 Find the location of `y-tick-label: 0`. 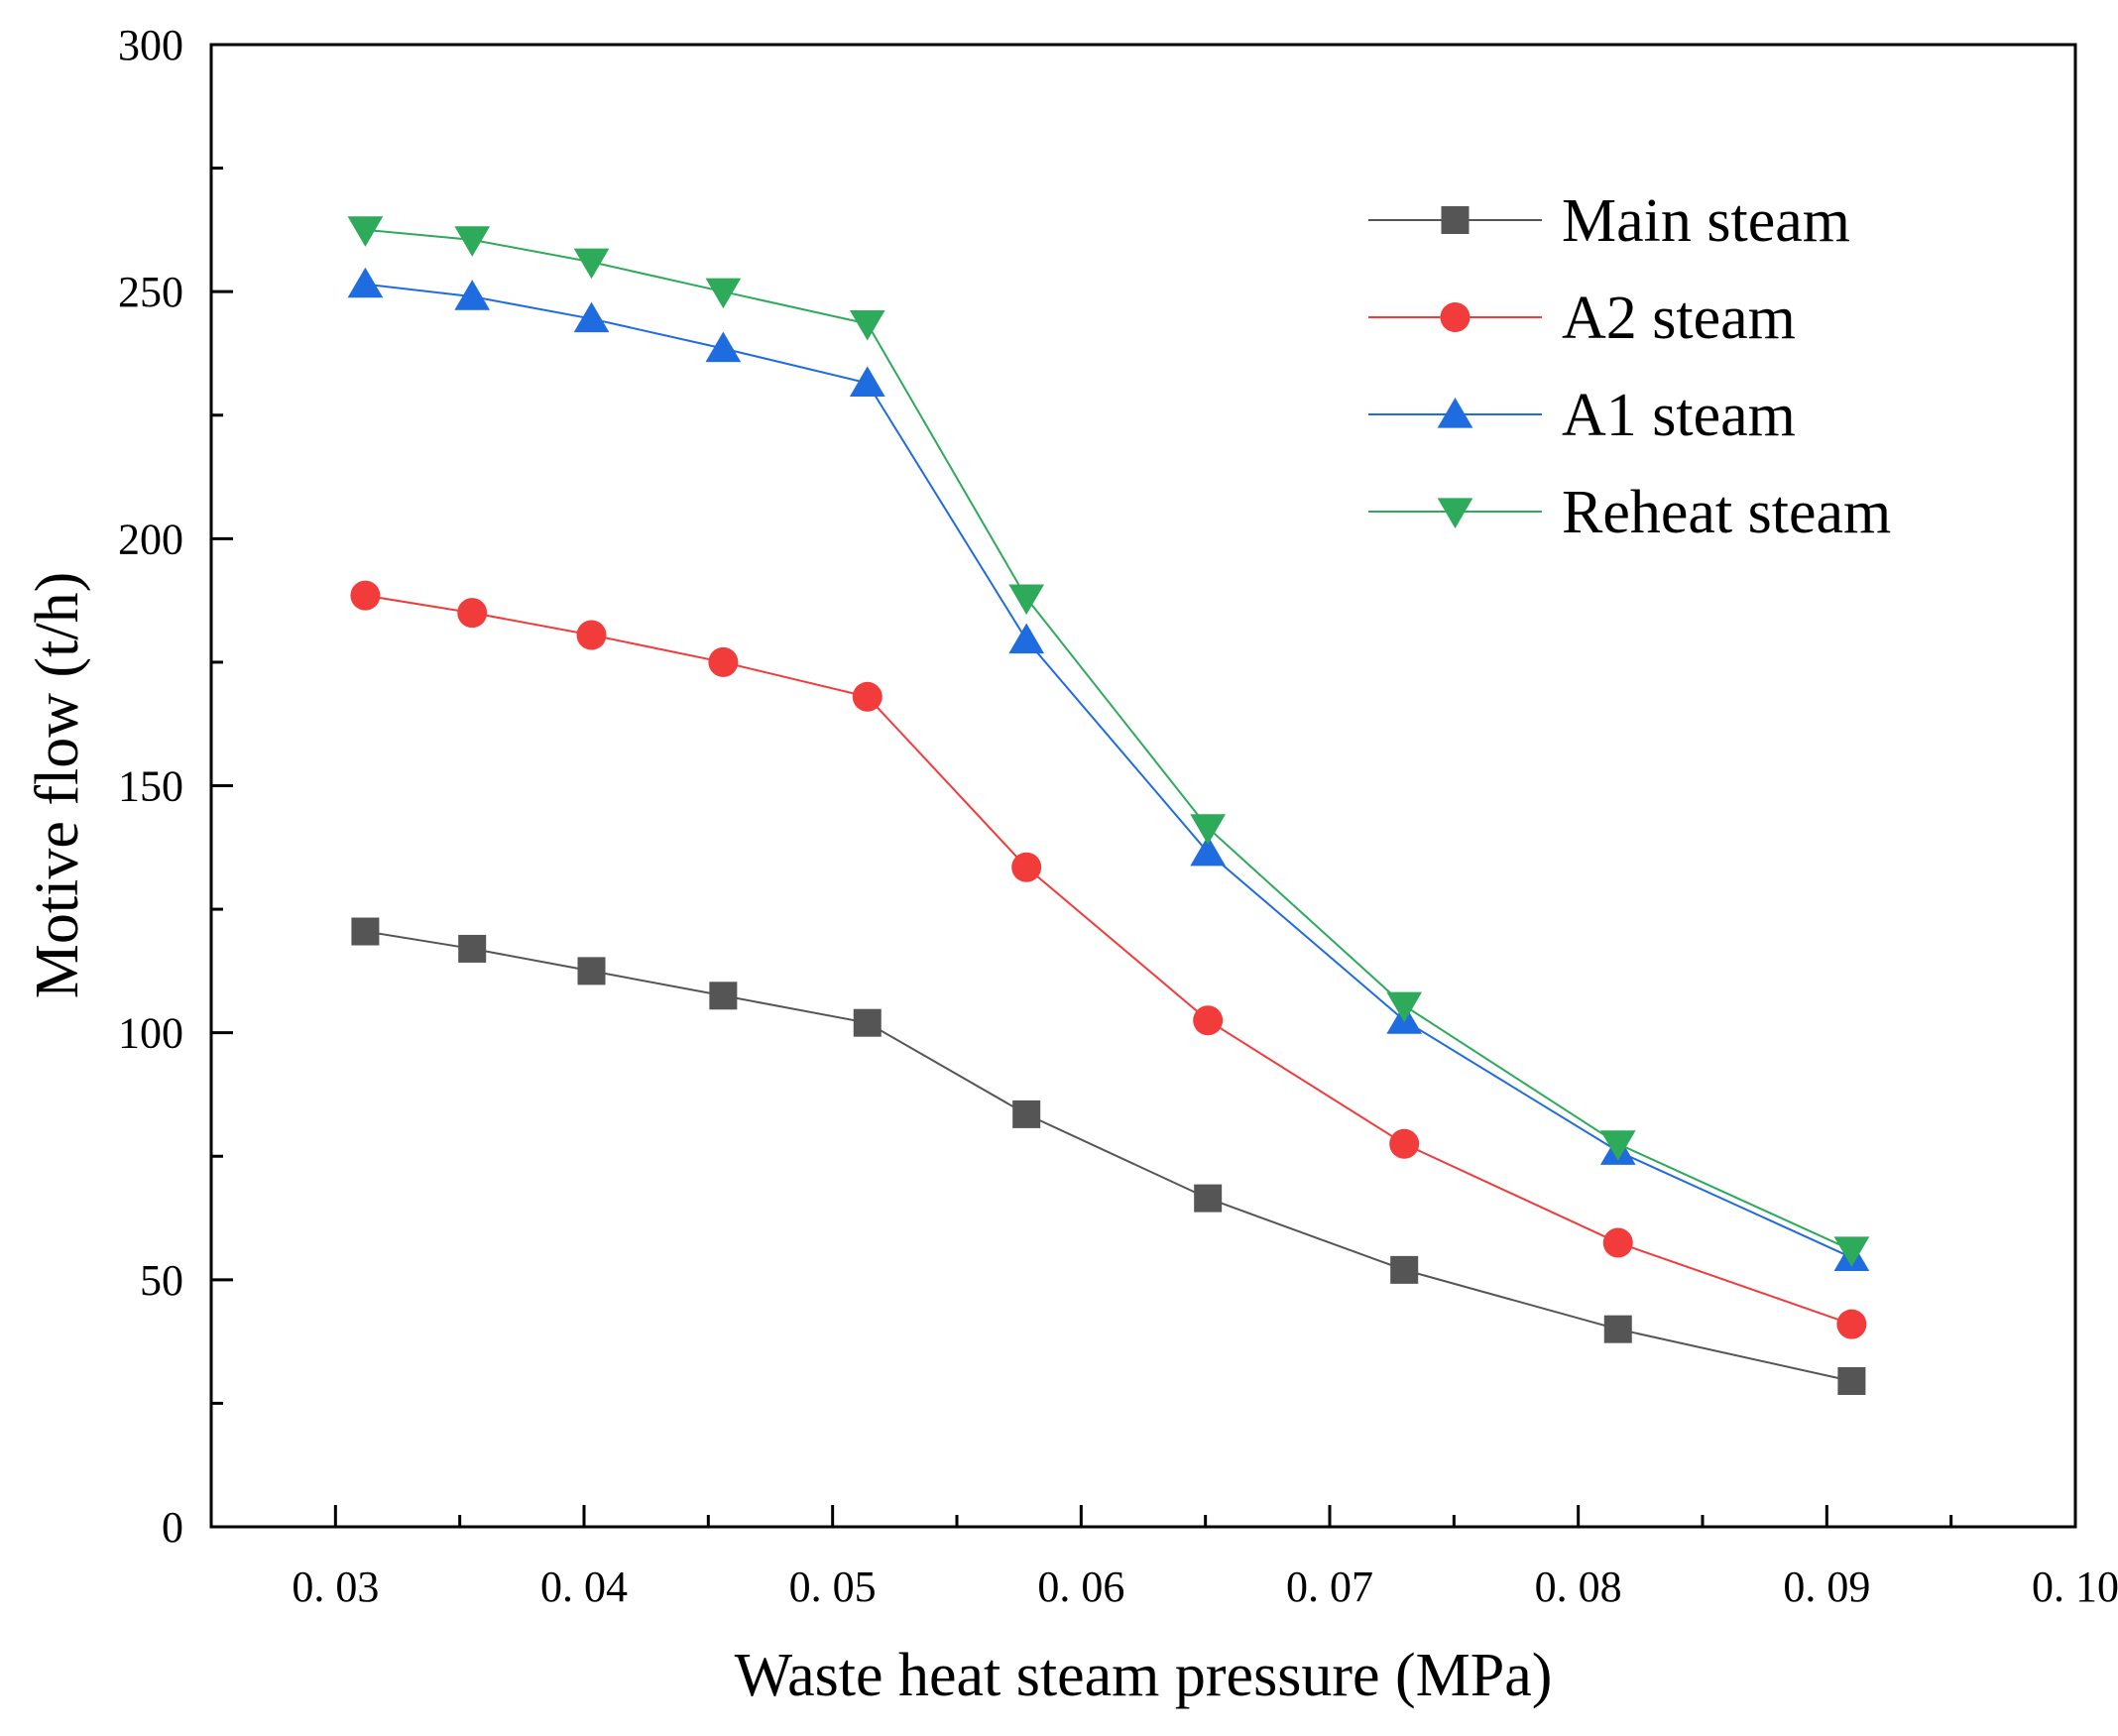

y-tick-label: 0 is located at coordinates (172, 1527).